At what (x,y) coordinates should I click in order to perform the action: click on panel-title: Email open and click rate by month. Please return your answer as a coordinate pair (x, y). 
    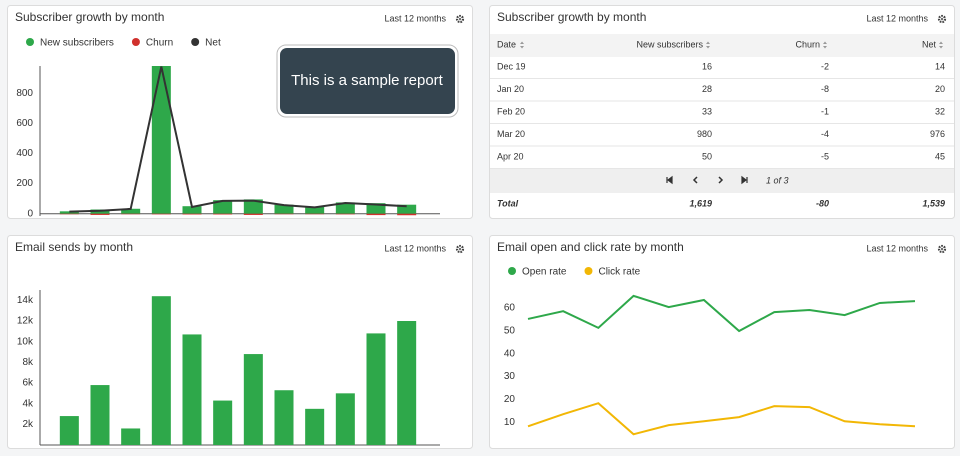
    Looking at the image, I should click on (590, 247).